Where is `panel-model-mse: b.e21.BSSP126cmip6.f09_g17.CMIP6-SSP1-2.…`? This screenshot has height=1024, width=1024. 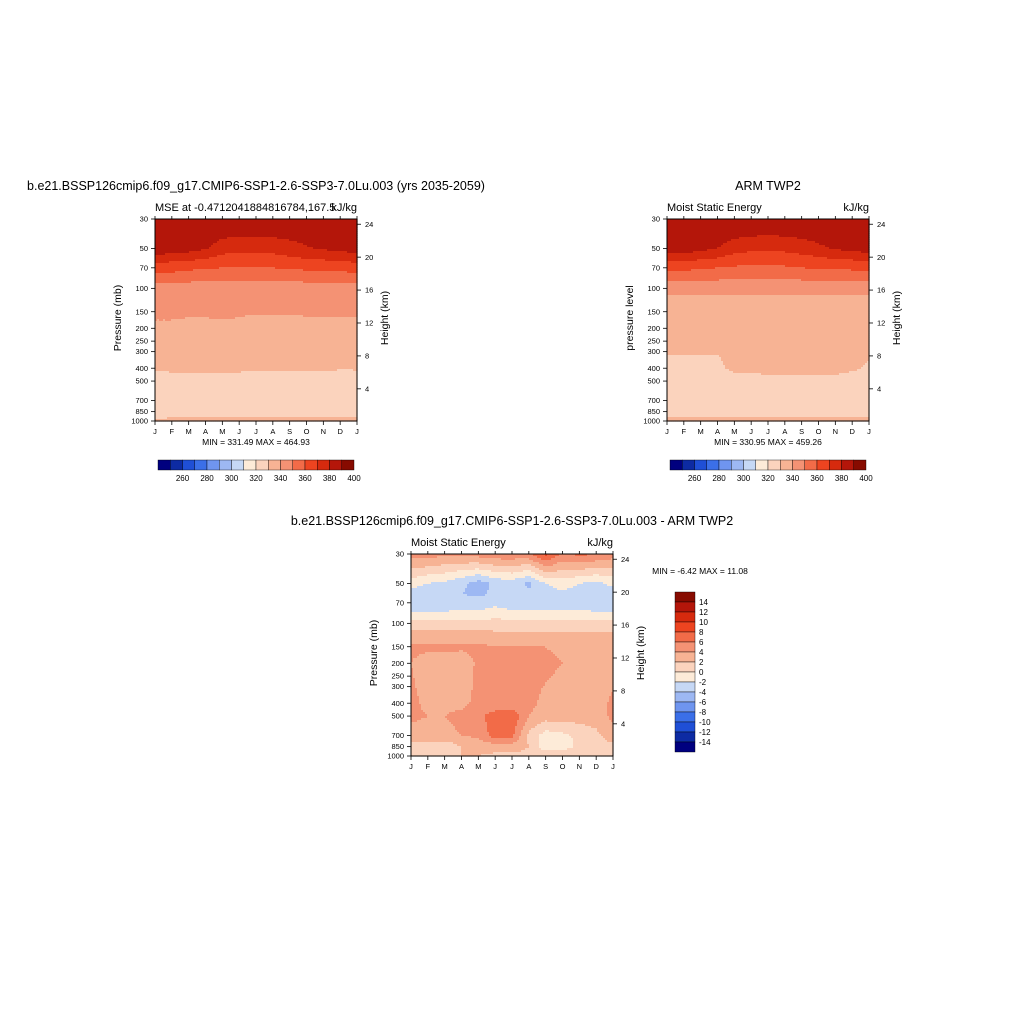 panel-model-mse: b.e21.BSSP126cmip6.f09_g17.CMIP6-SSP1-2.… is located at coordinates (256, 331).